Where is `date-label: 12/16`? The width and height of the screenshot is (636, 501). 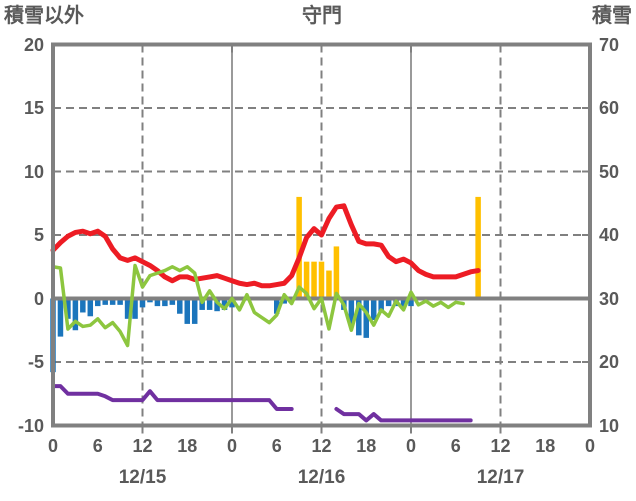 date-label: 12/16 is located at coordinates (321, 477).